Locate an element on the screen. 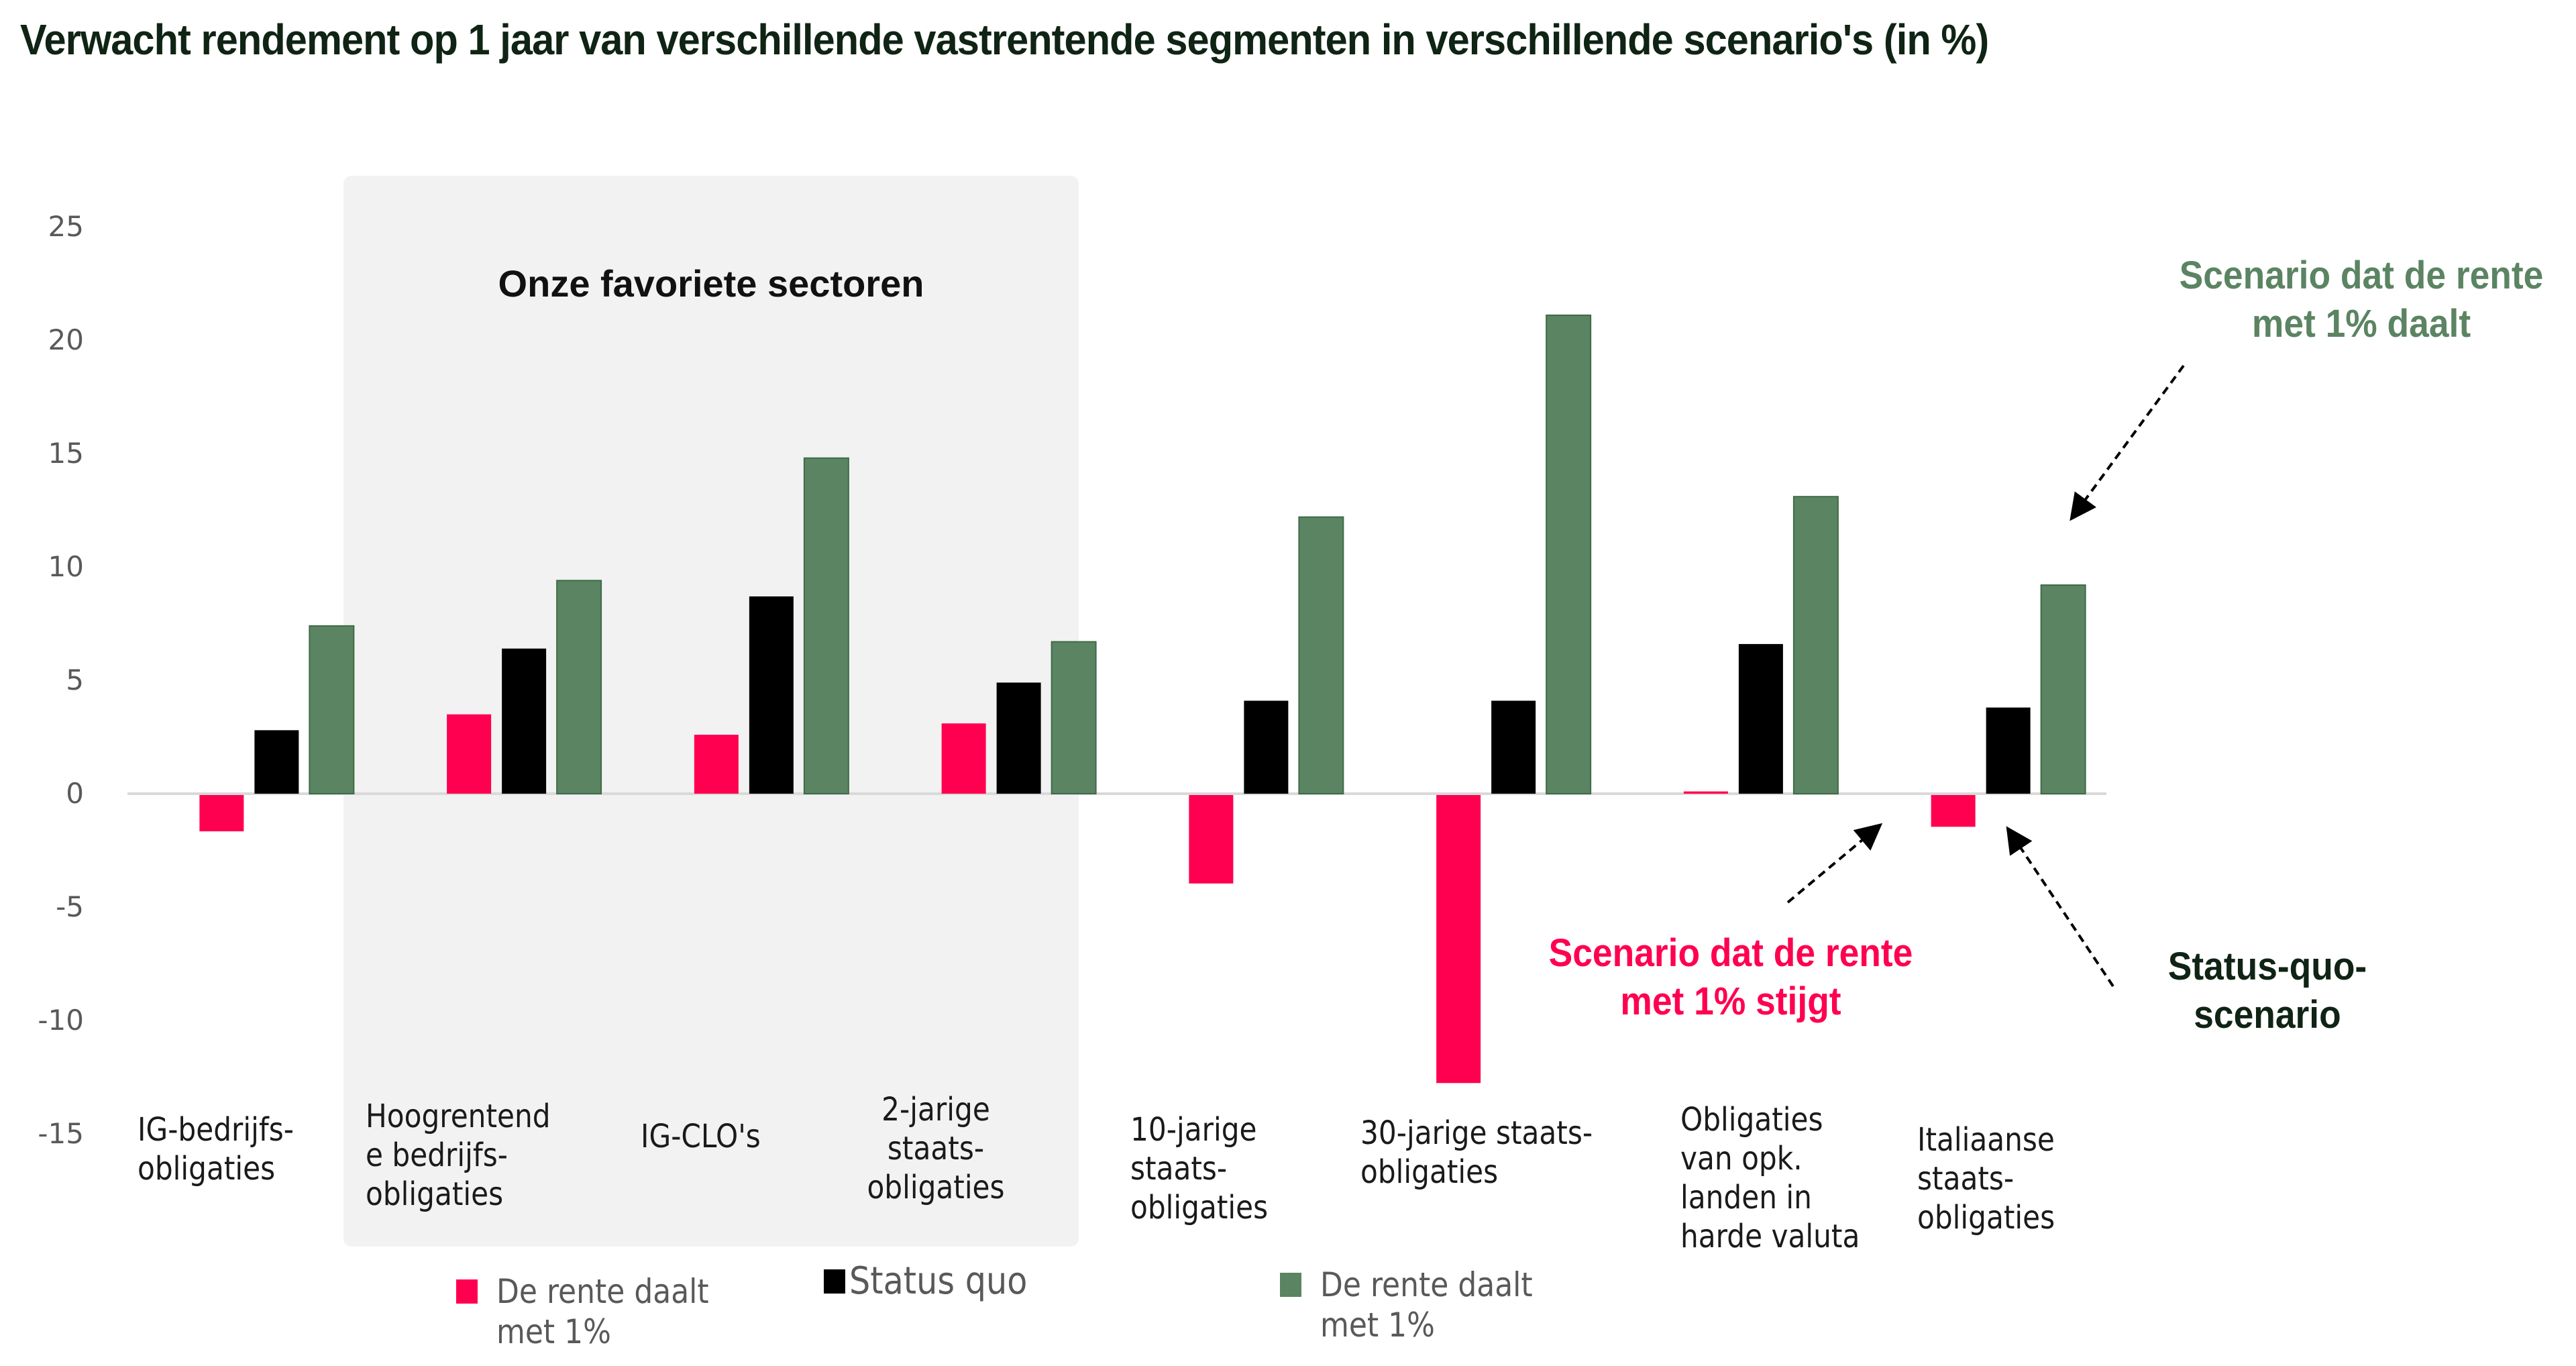 The height and width of the screenshot is (1366, 2576). annotation-rate-rises: Scenario dat de rente met 1% stijgt is located at coordinates (1731, 977).